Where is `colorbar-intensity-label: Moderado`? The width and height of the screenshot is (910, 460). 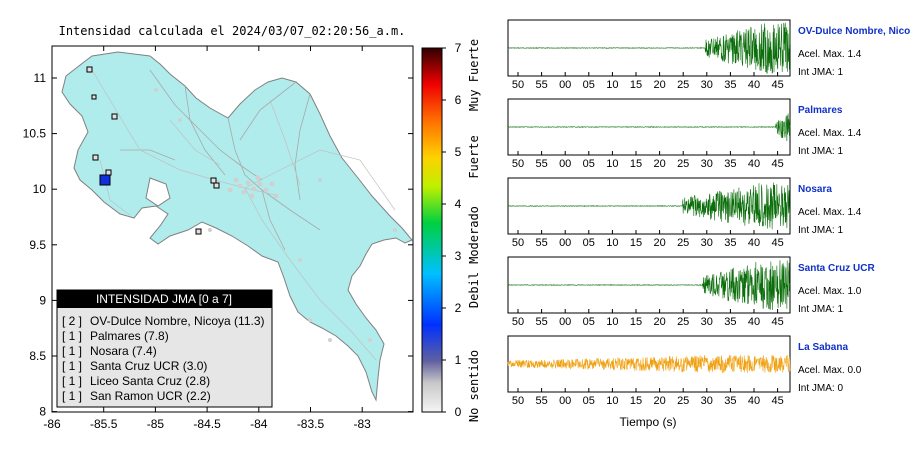 colorbar-intensity-label: Moderado is located at coordinates (474, 235).